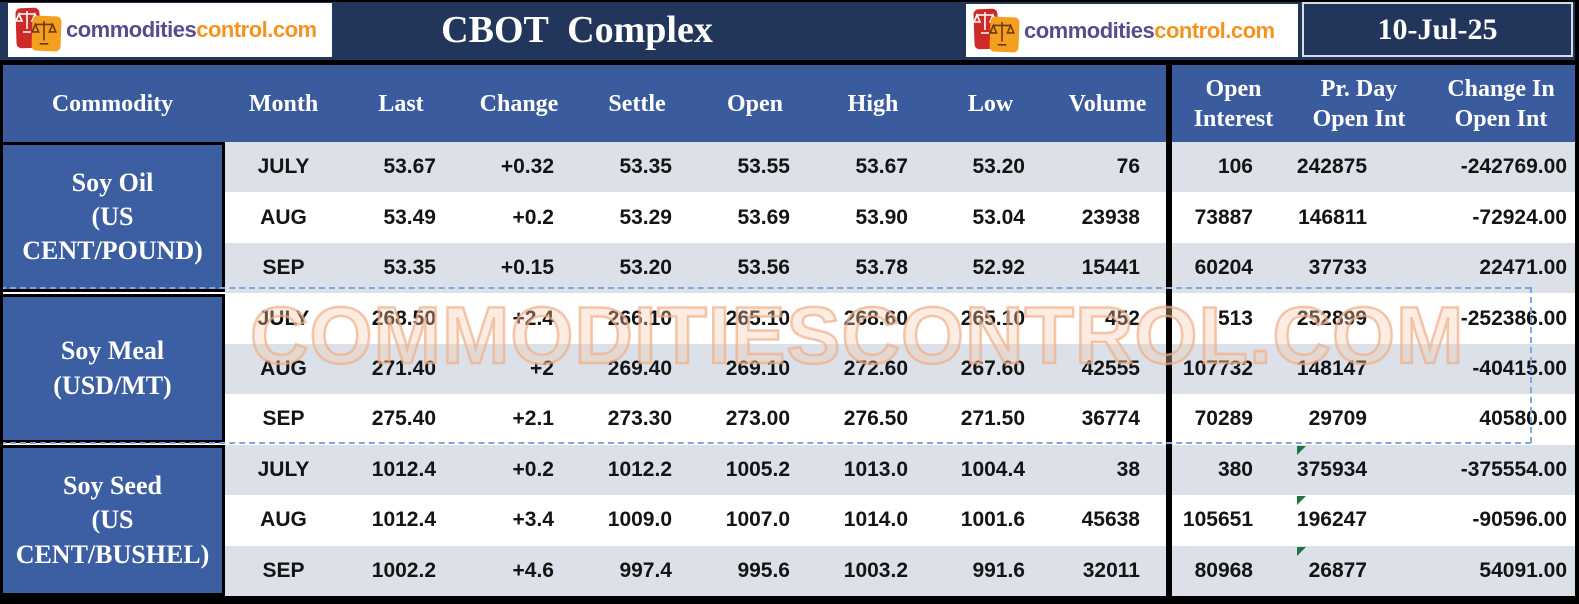  What do you see at coordinates (1217, 520) in the screenshot?
I see `cell-open-interest: 105651` at bounding box center [1217, 520].